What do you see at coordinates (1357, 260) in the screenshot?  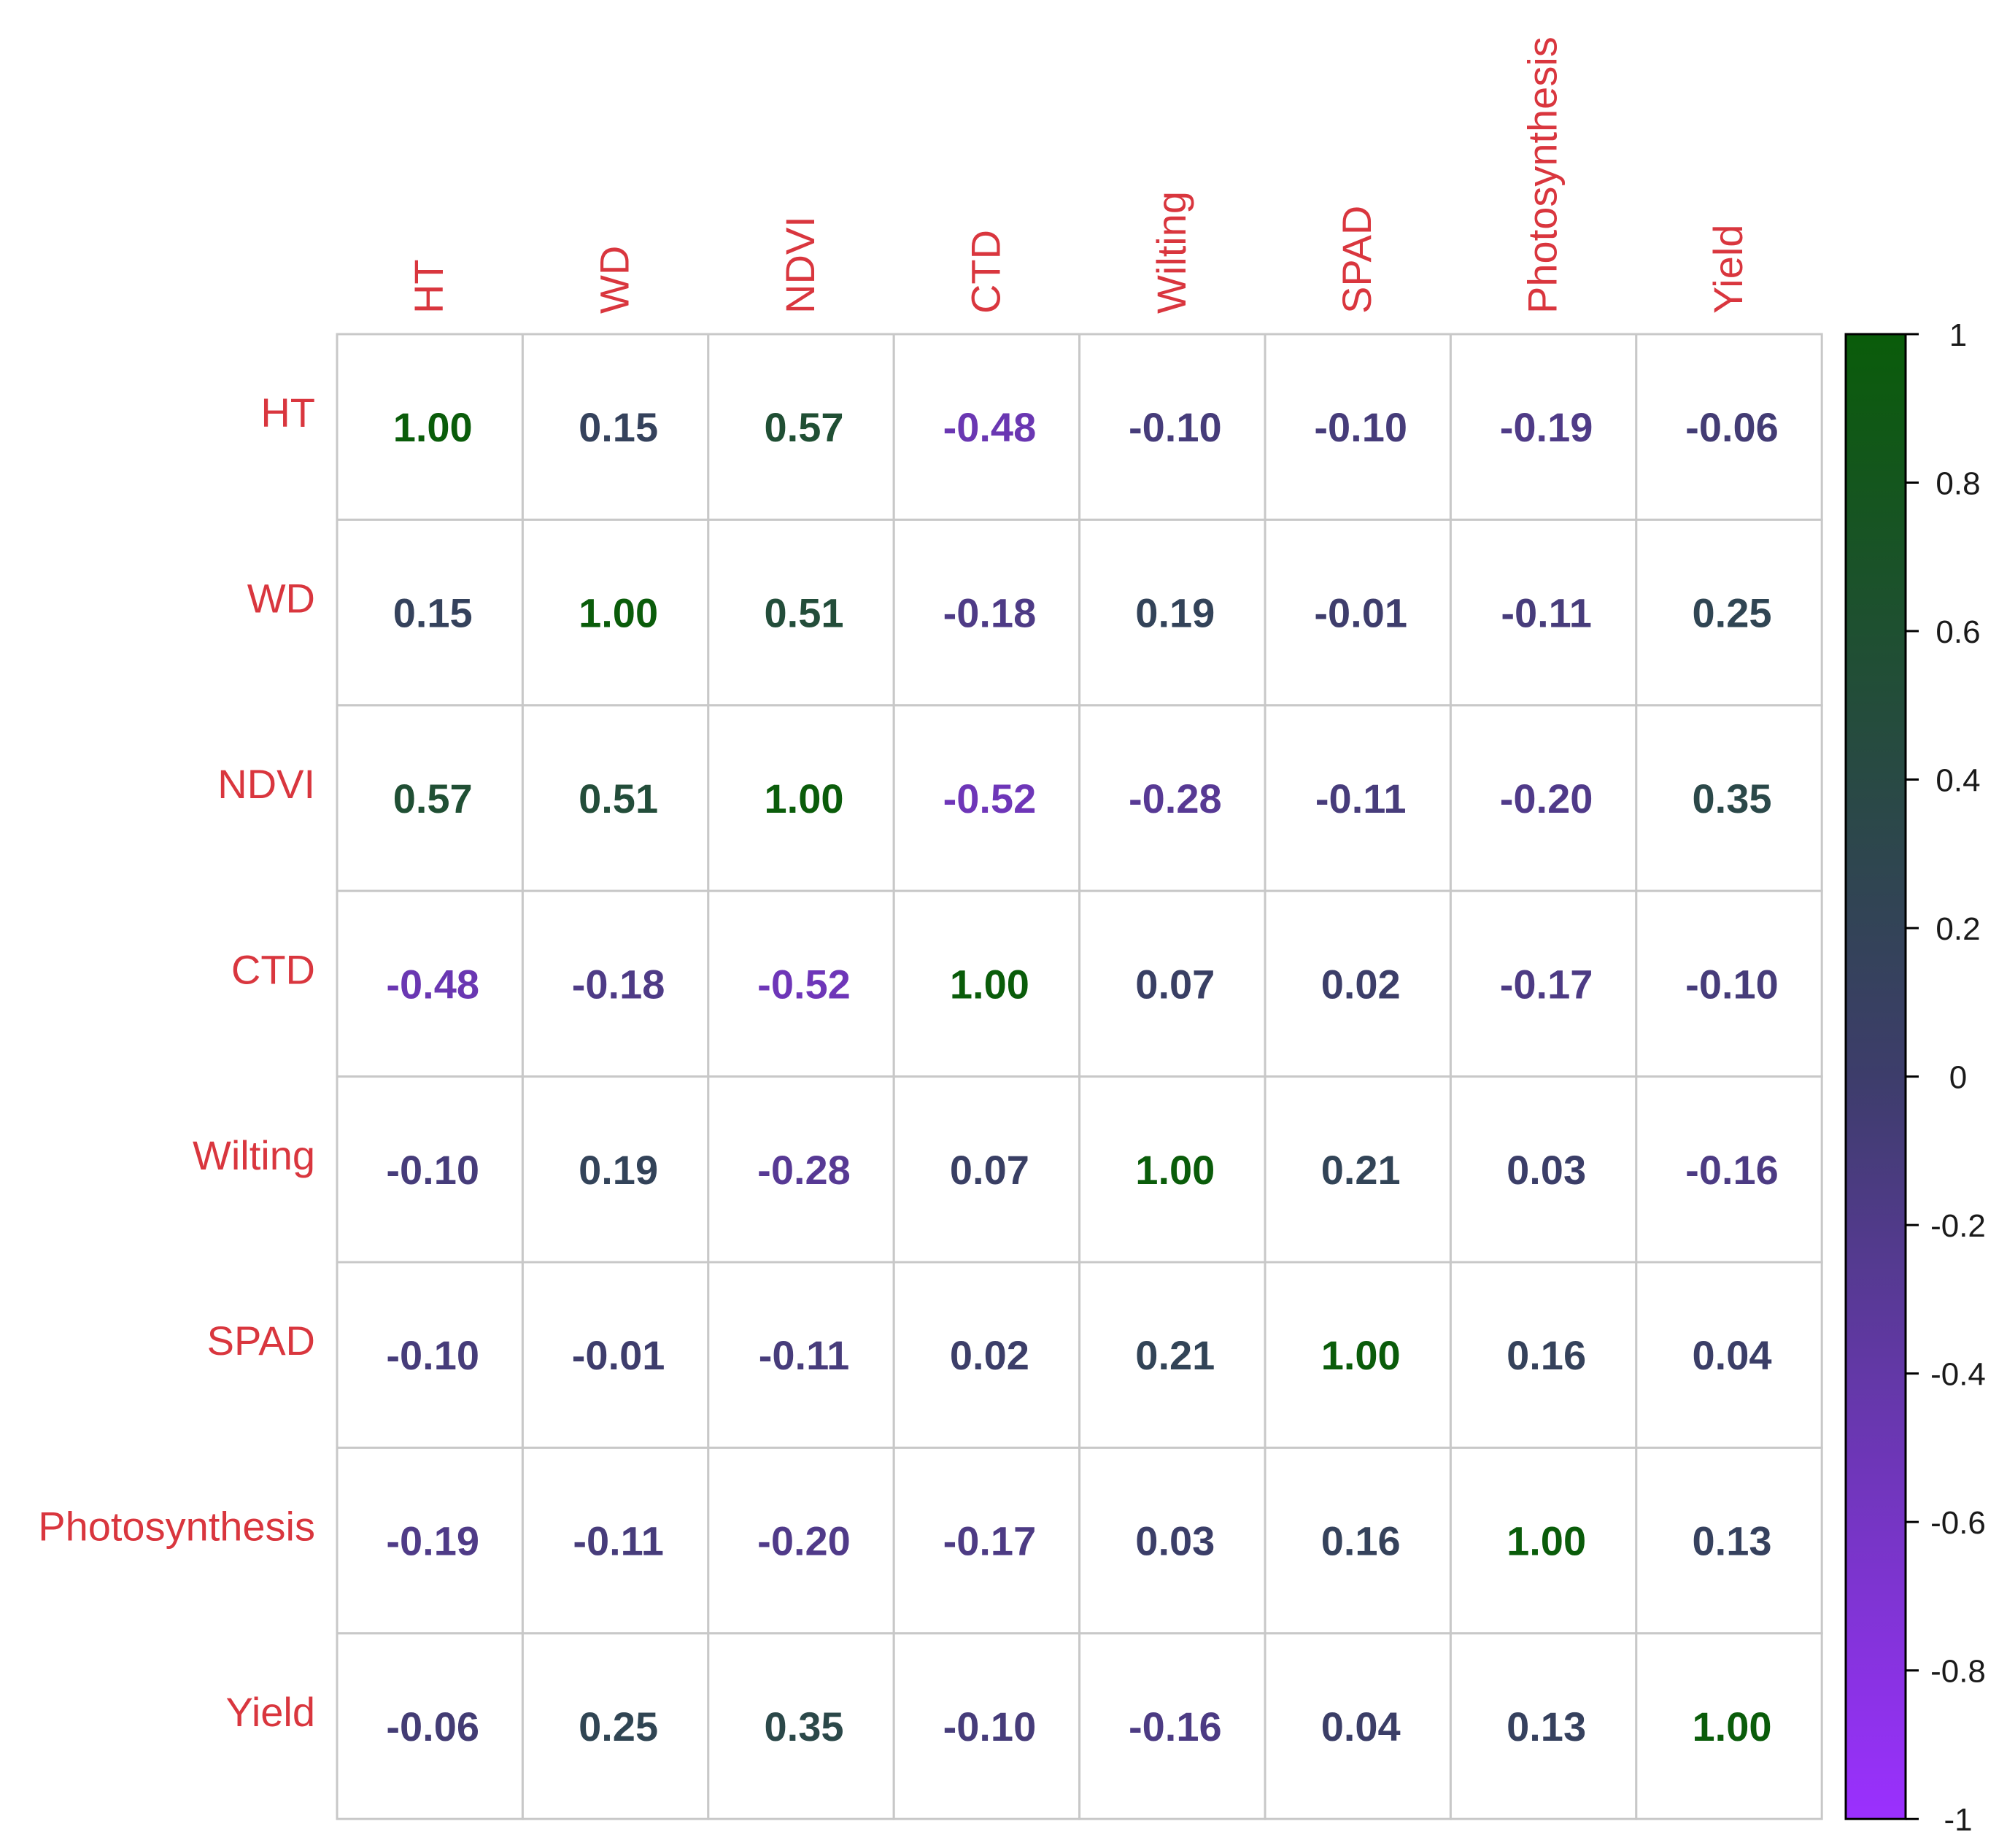 I see `column-label: SPAD` at bounding box center [1357, 260].